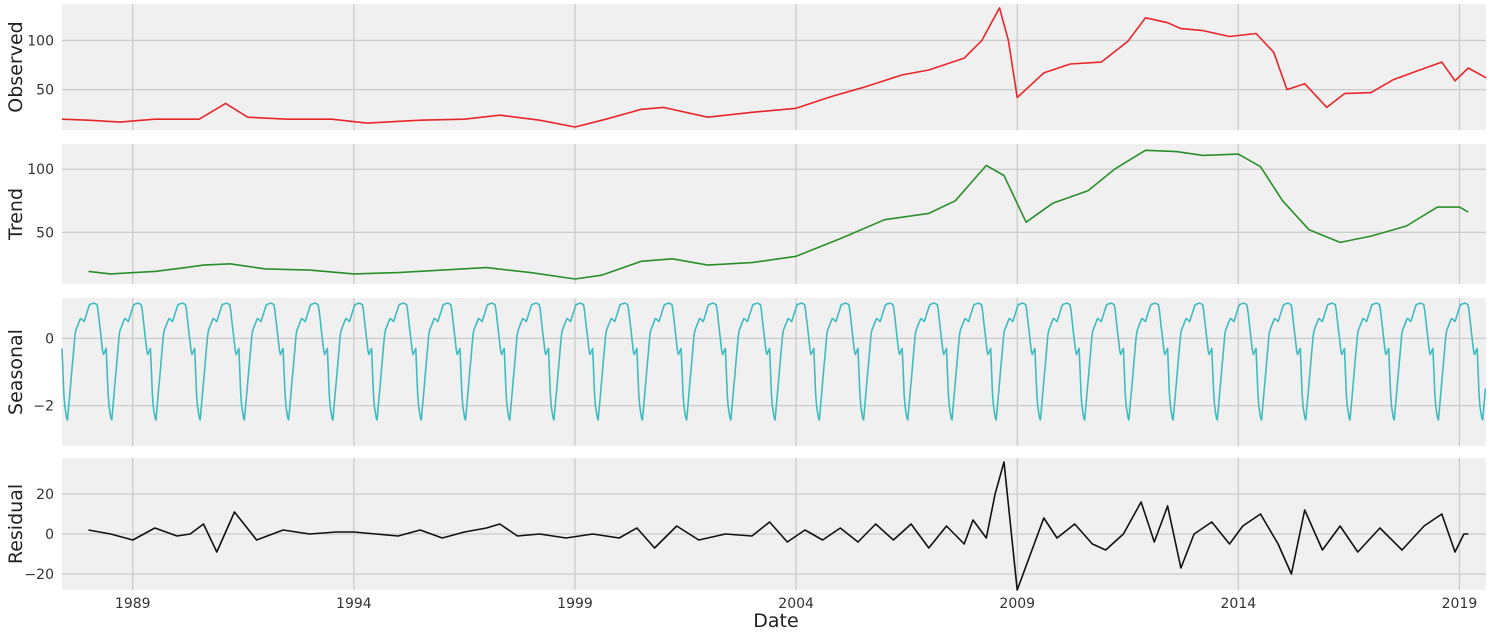 Image resolution: width=1490 pixels, height=637 pixels. What do you see at coordinates (16, 214) in the screenshot?
I see `trend-axis-label: Trend` at bounding box center [16, 214].